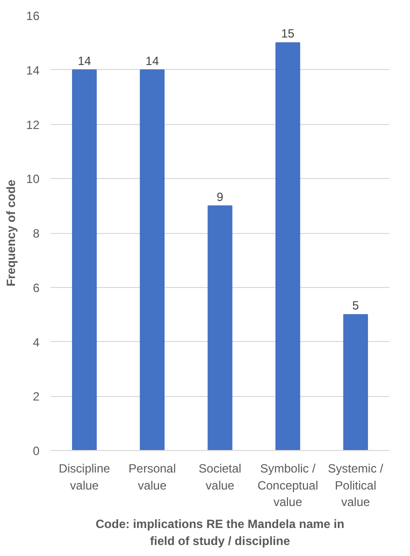 This screenshot has height=556, width=410. Describe the element at coordinates (220, 197) in the screenshot. I see `data-label: 9` at that location.